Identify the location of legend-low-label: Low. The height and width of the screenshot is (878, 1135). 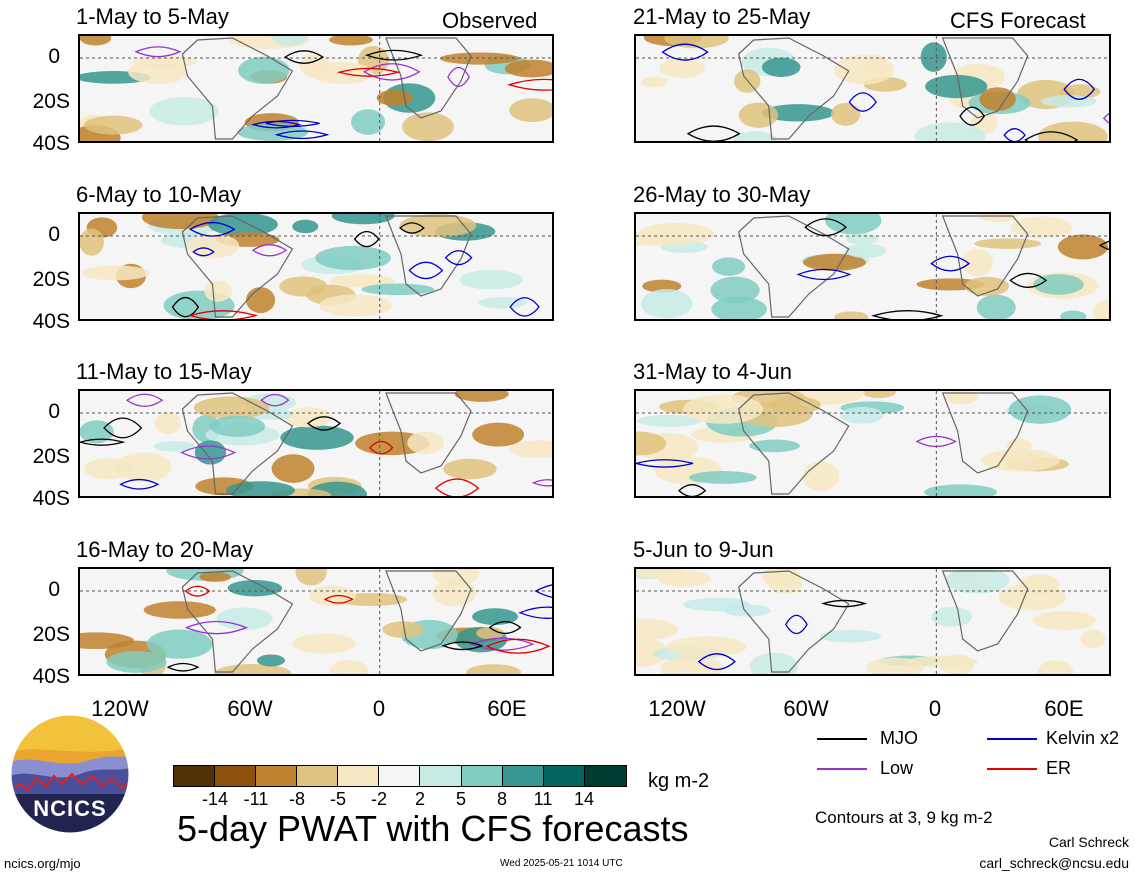
(897, 768).